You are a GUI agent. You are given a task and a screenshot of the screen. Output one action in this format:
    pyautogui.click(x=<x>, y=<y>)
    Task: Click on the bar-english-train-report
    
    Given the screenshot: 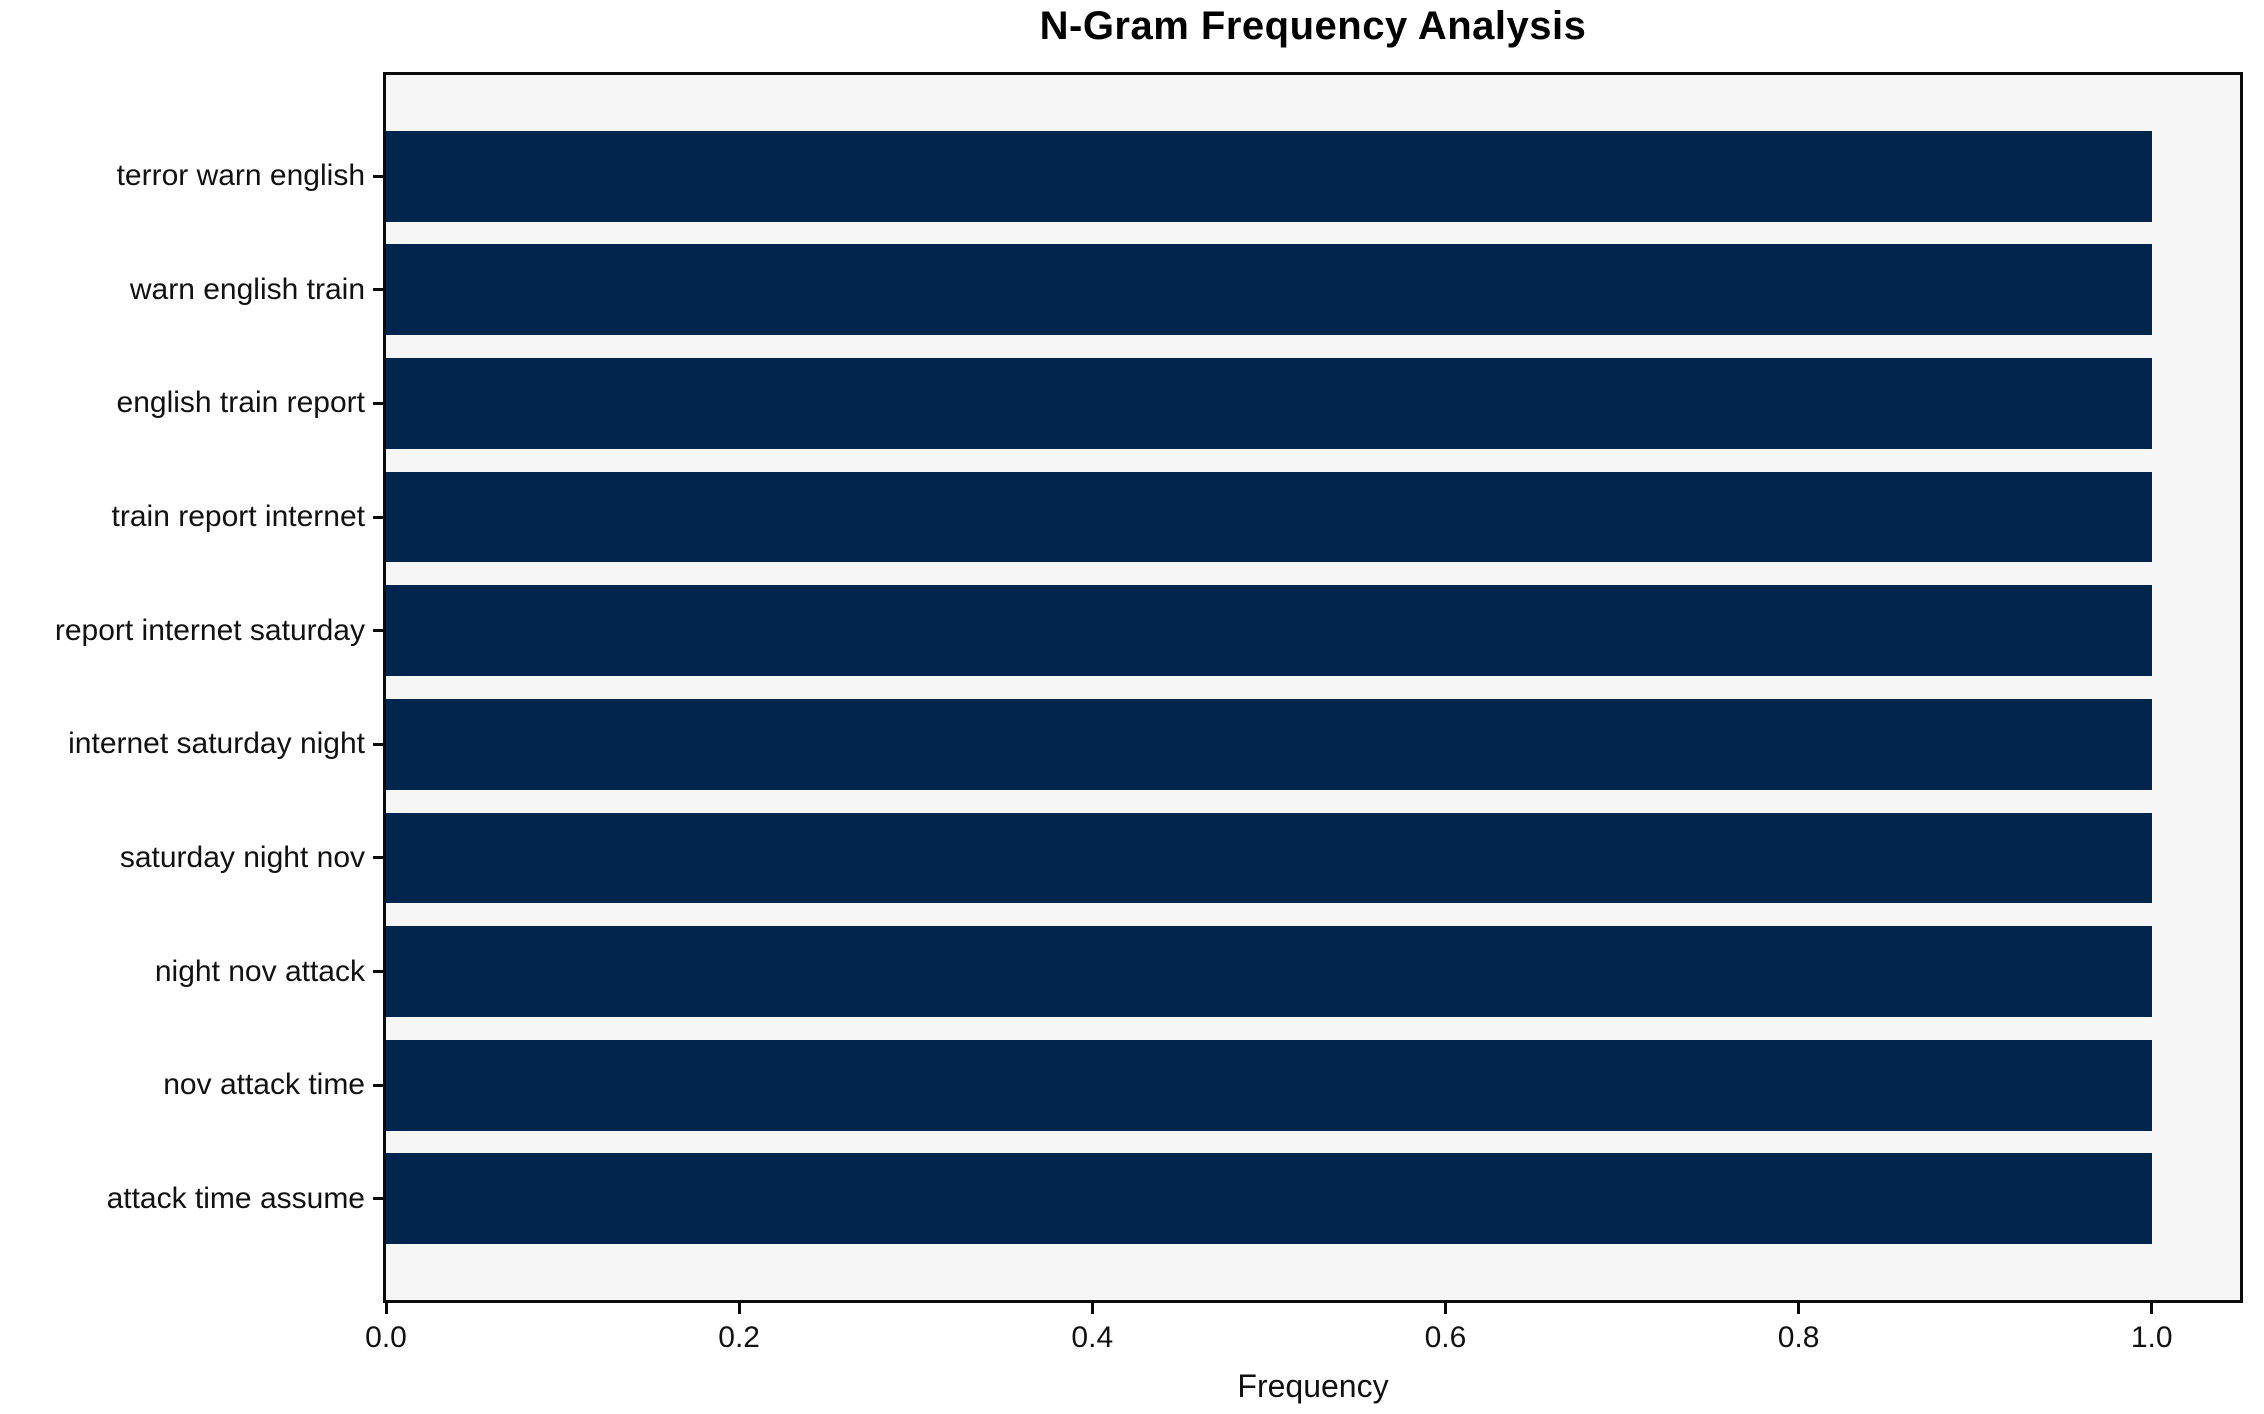 What is the action you would take?
    pyautogui.click(x=1269, y=403)
    